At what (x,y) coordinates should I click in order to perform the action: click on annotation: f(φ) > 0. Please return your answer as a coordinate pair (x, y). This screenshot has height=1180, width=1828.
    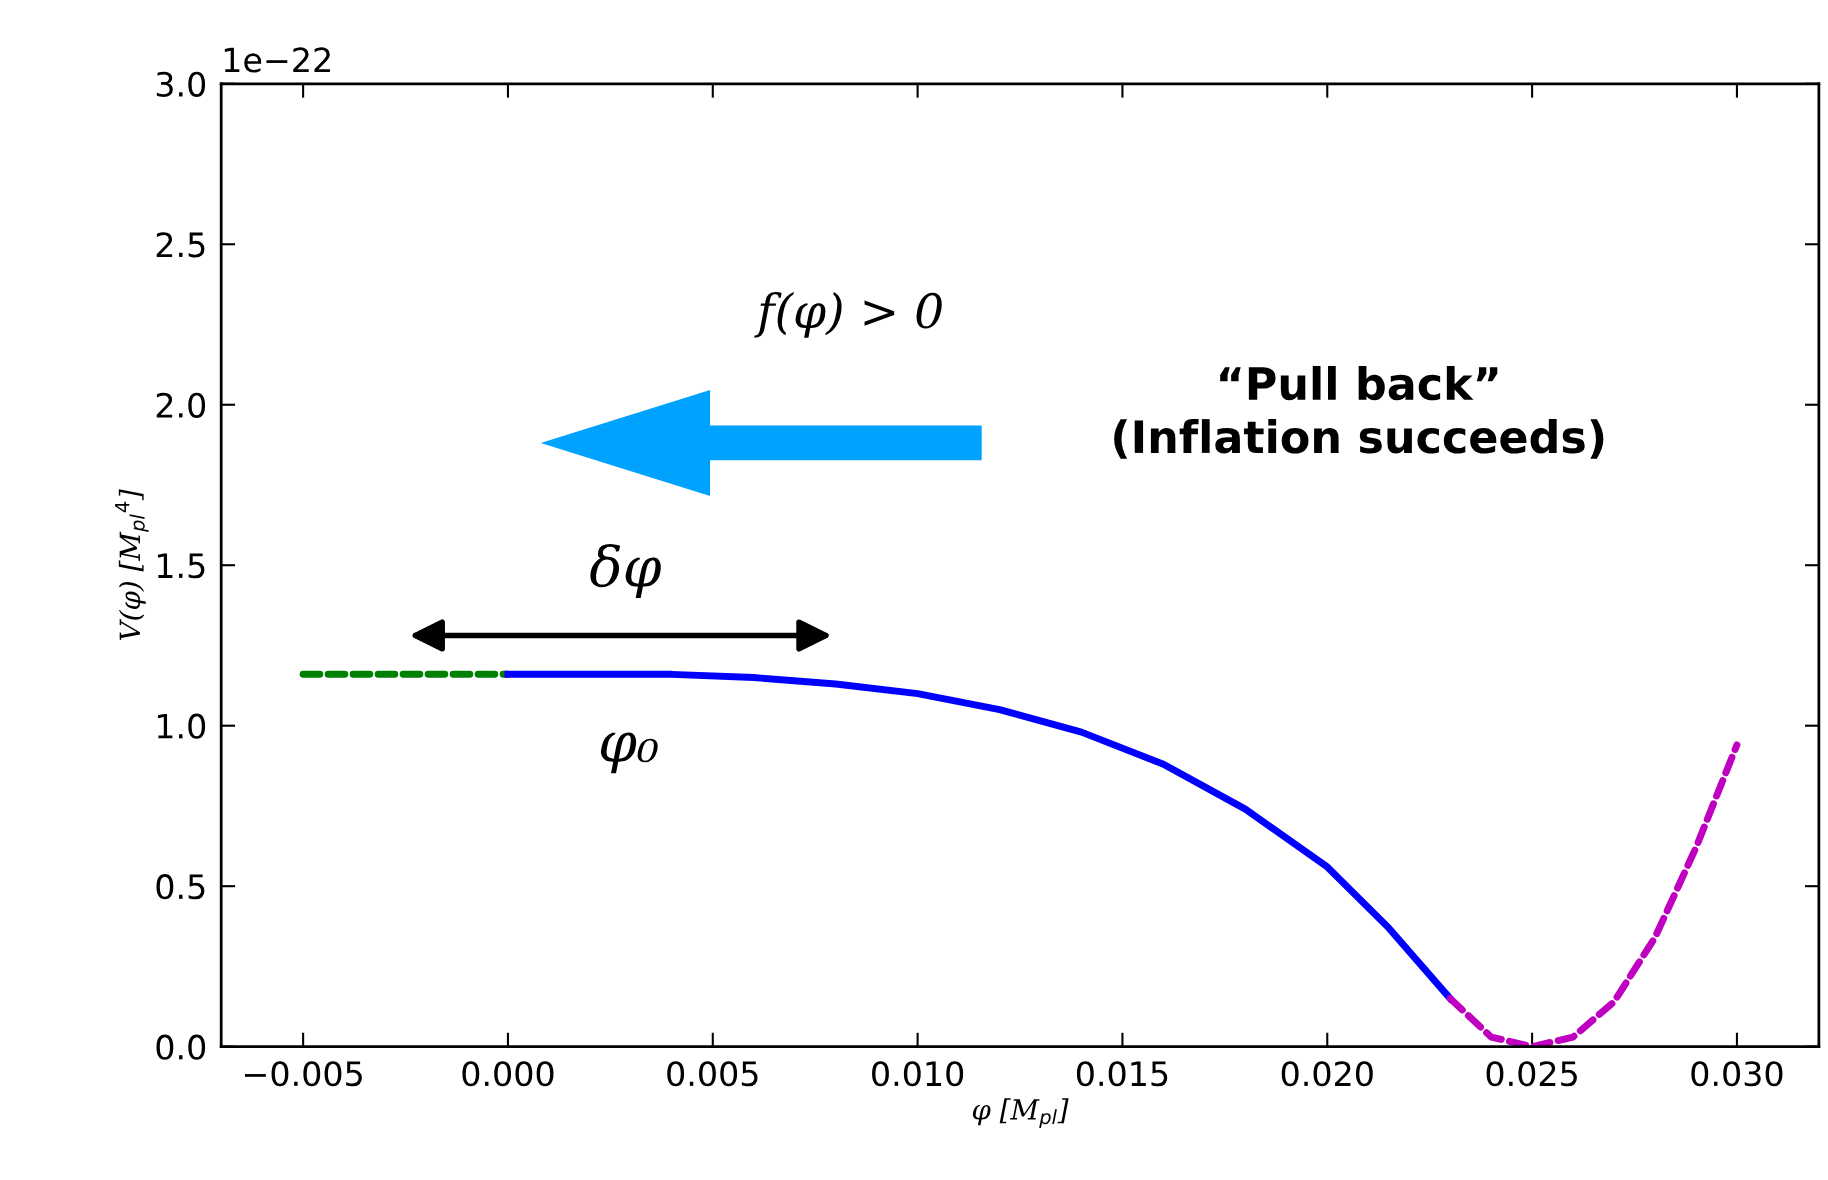
    Looking at the image, I should click on (848, 315).